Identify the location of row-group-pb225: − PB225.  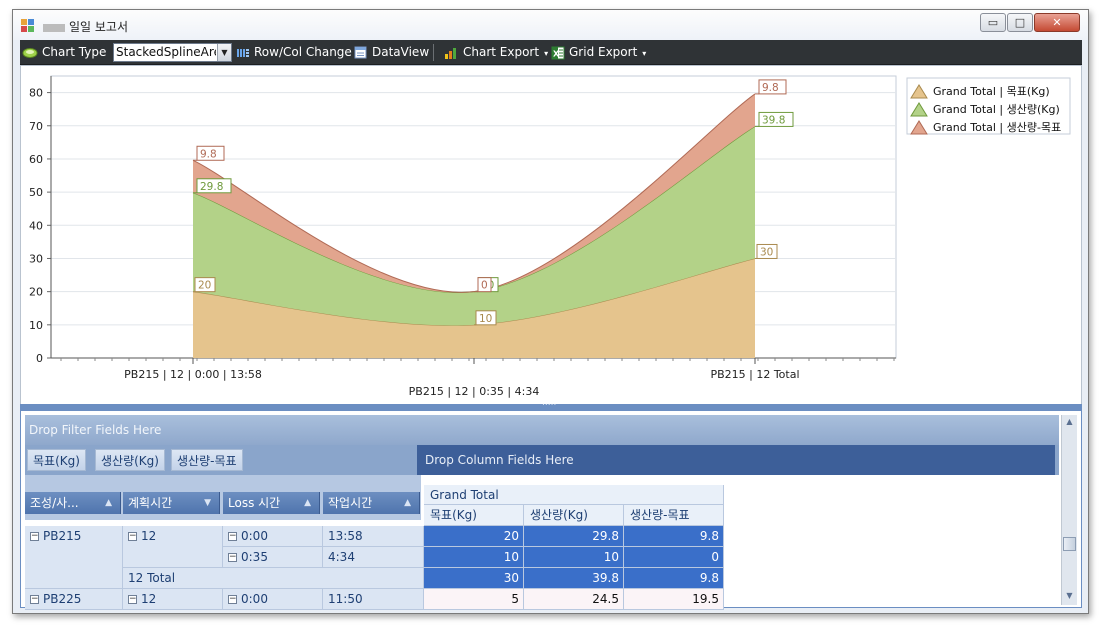
(74, 599).